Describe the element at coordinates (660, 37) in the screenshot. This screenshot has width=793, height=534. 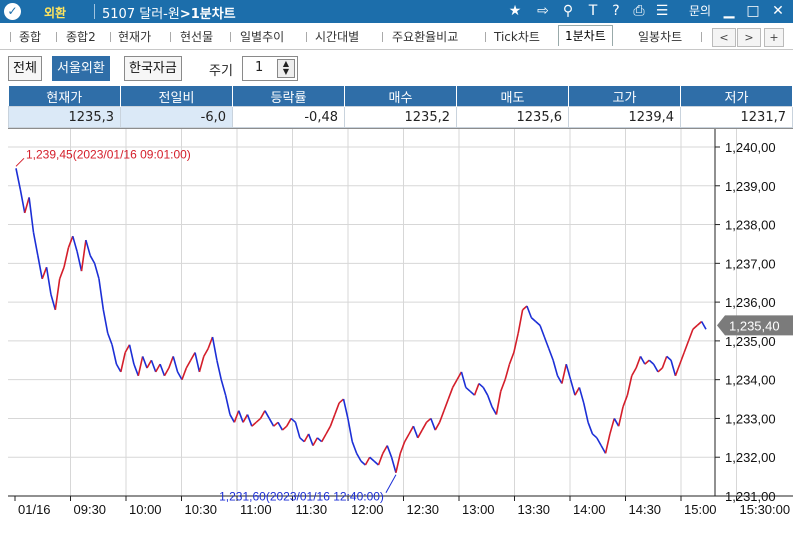
I see `tab-daily-chart: 일봉차트` at that location.